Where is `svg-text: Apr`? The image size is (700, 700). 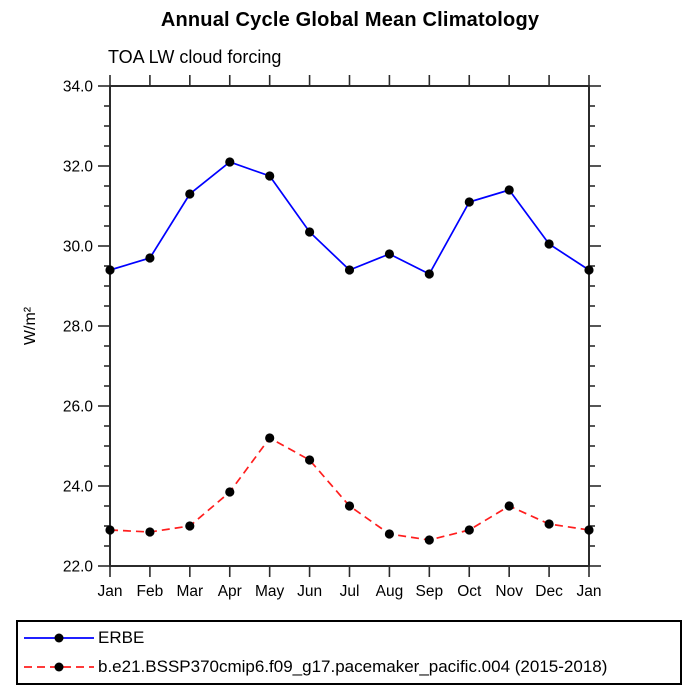
svg-text: Apr is located at coordinates (230, 591).